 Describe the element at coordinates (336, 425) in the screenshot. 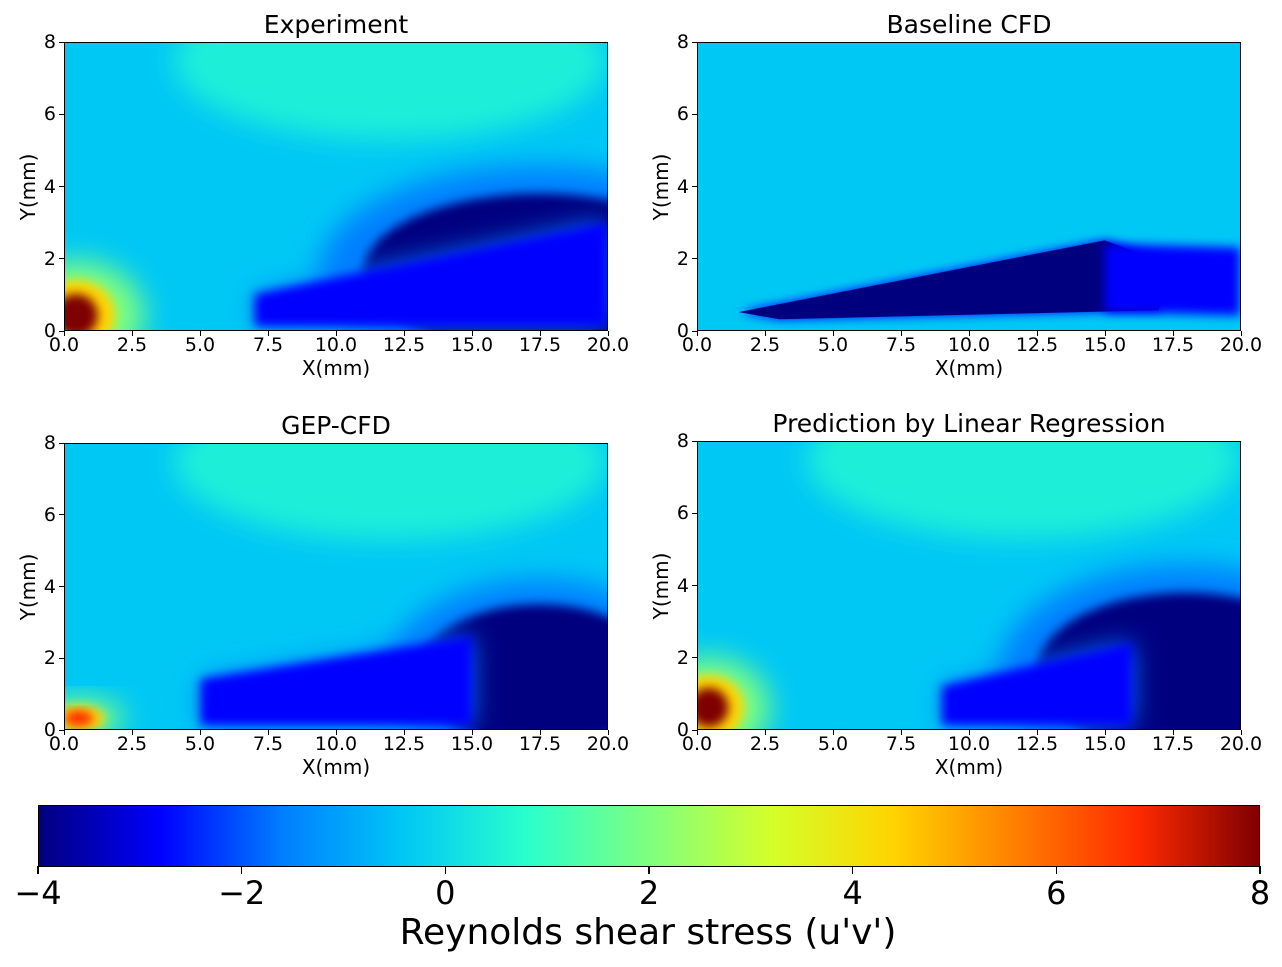

I see `panel-title: GEP-CFD` at that location.